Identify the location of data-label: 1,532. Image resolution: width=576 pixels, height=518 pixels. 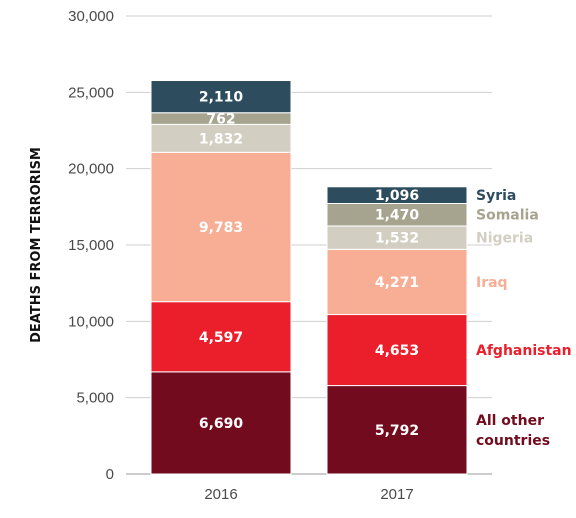
(397, 239).